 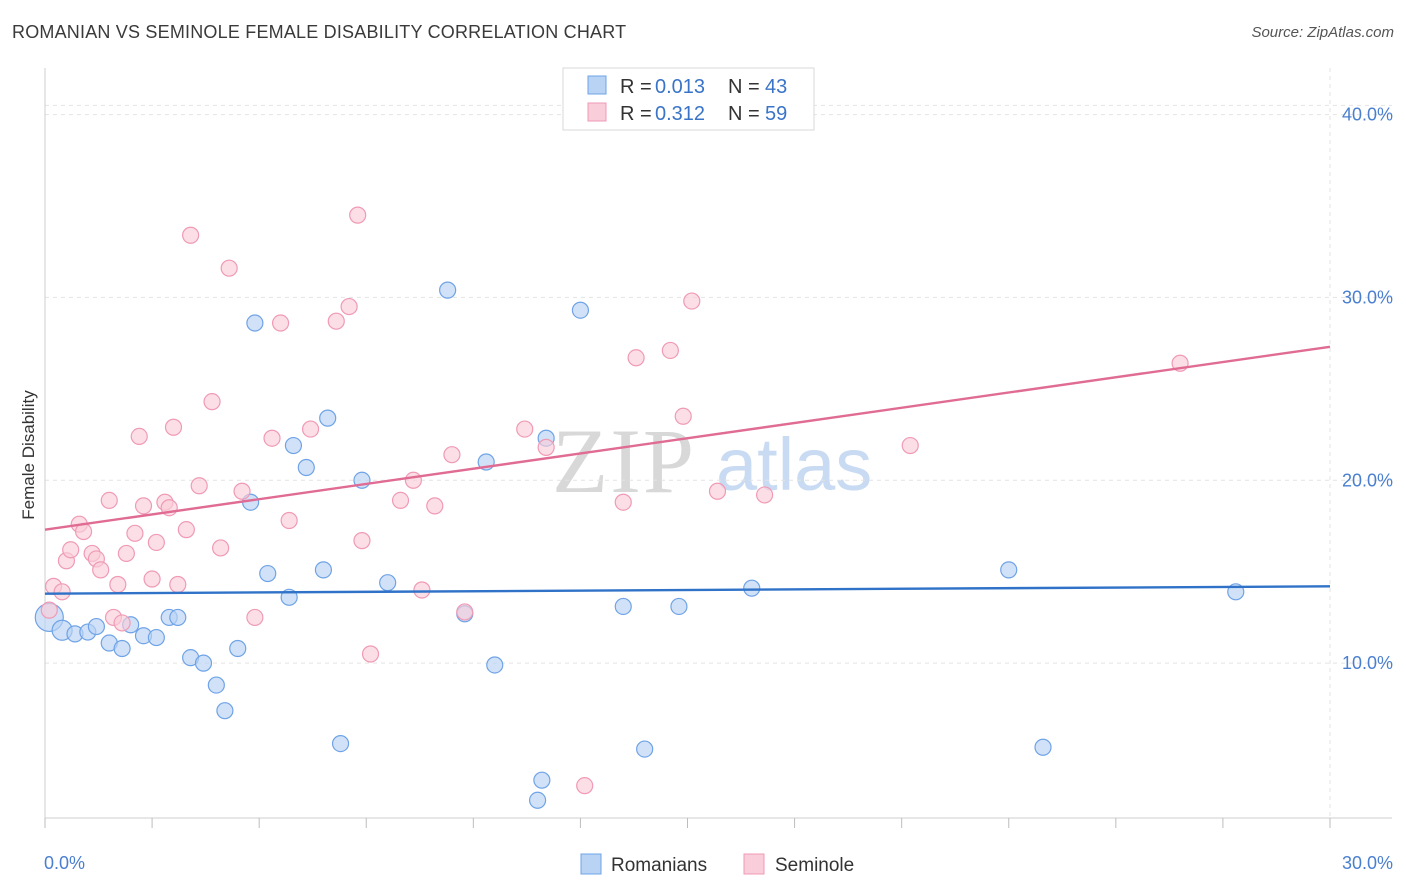 What do you see at coordinates (597, 112) in the screenshot?
I see `seminole-legend-swatch` at bounding box center [597, 112].